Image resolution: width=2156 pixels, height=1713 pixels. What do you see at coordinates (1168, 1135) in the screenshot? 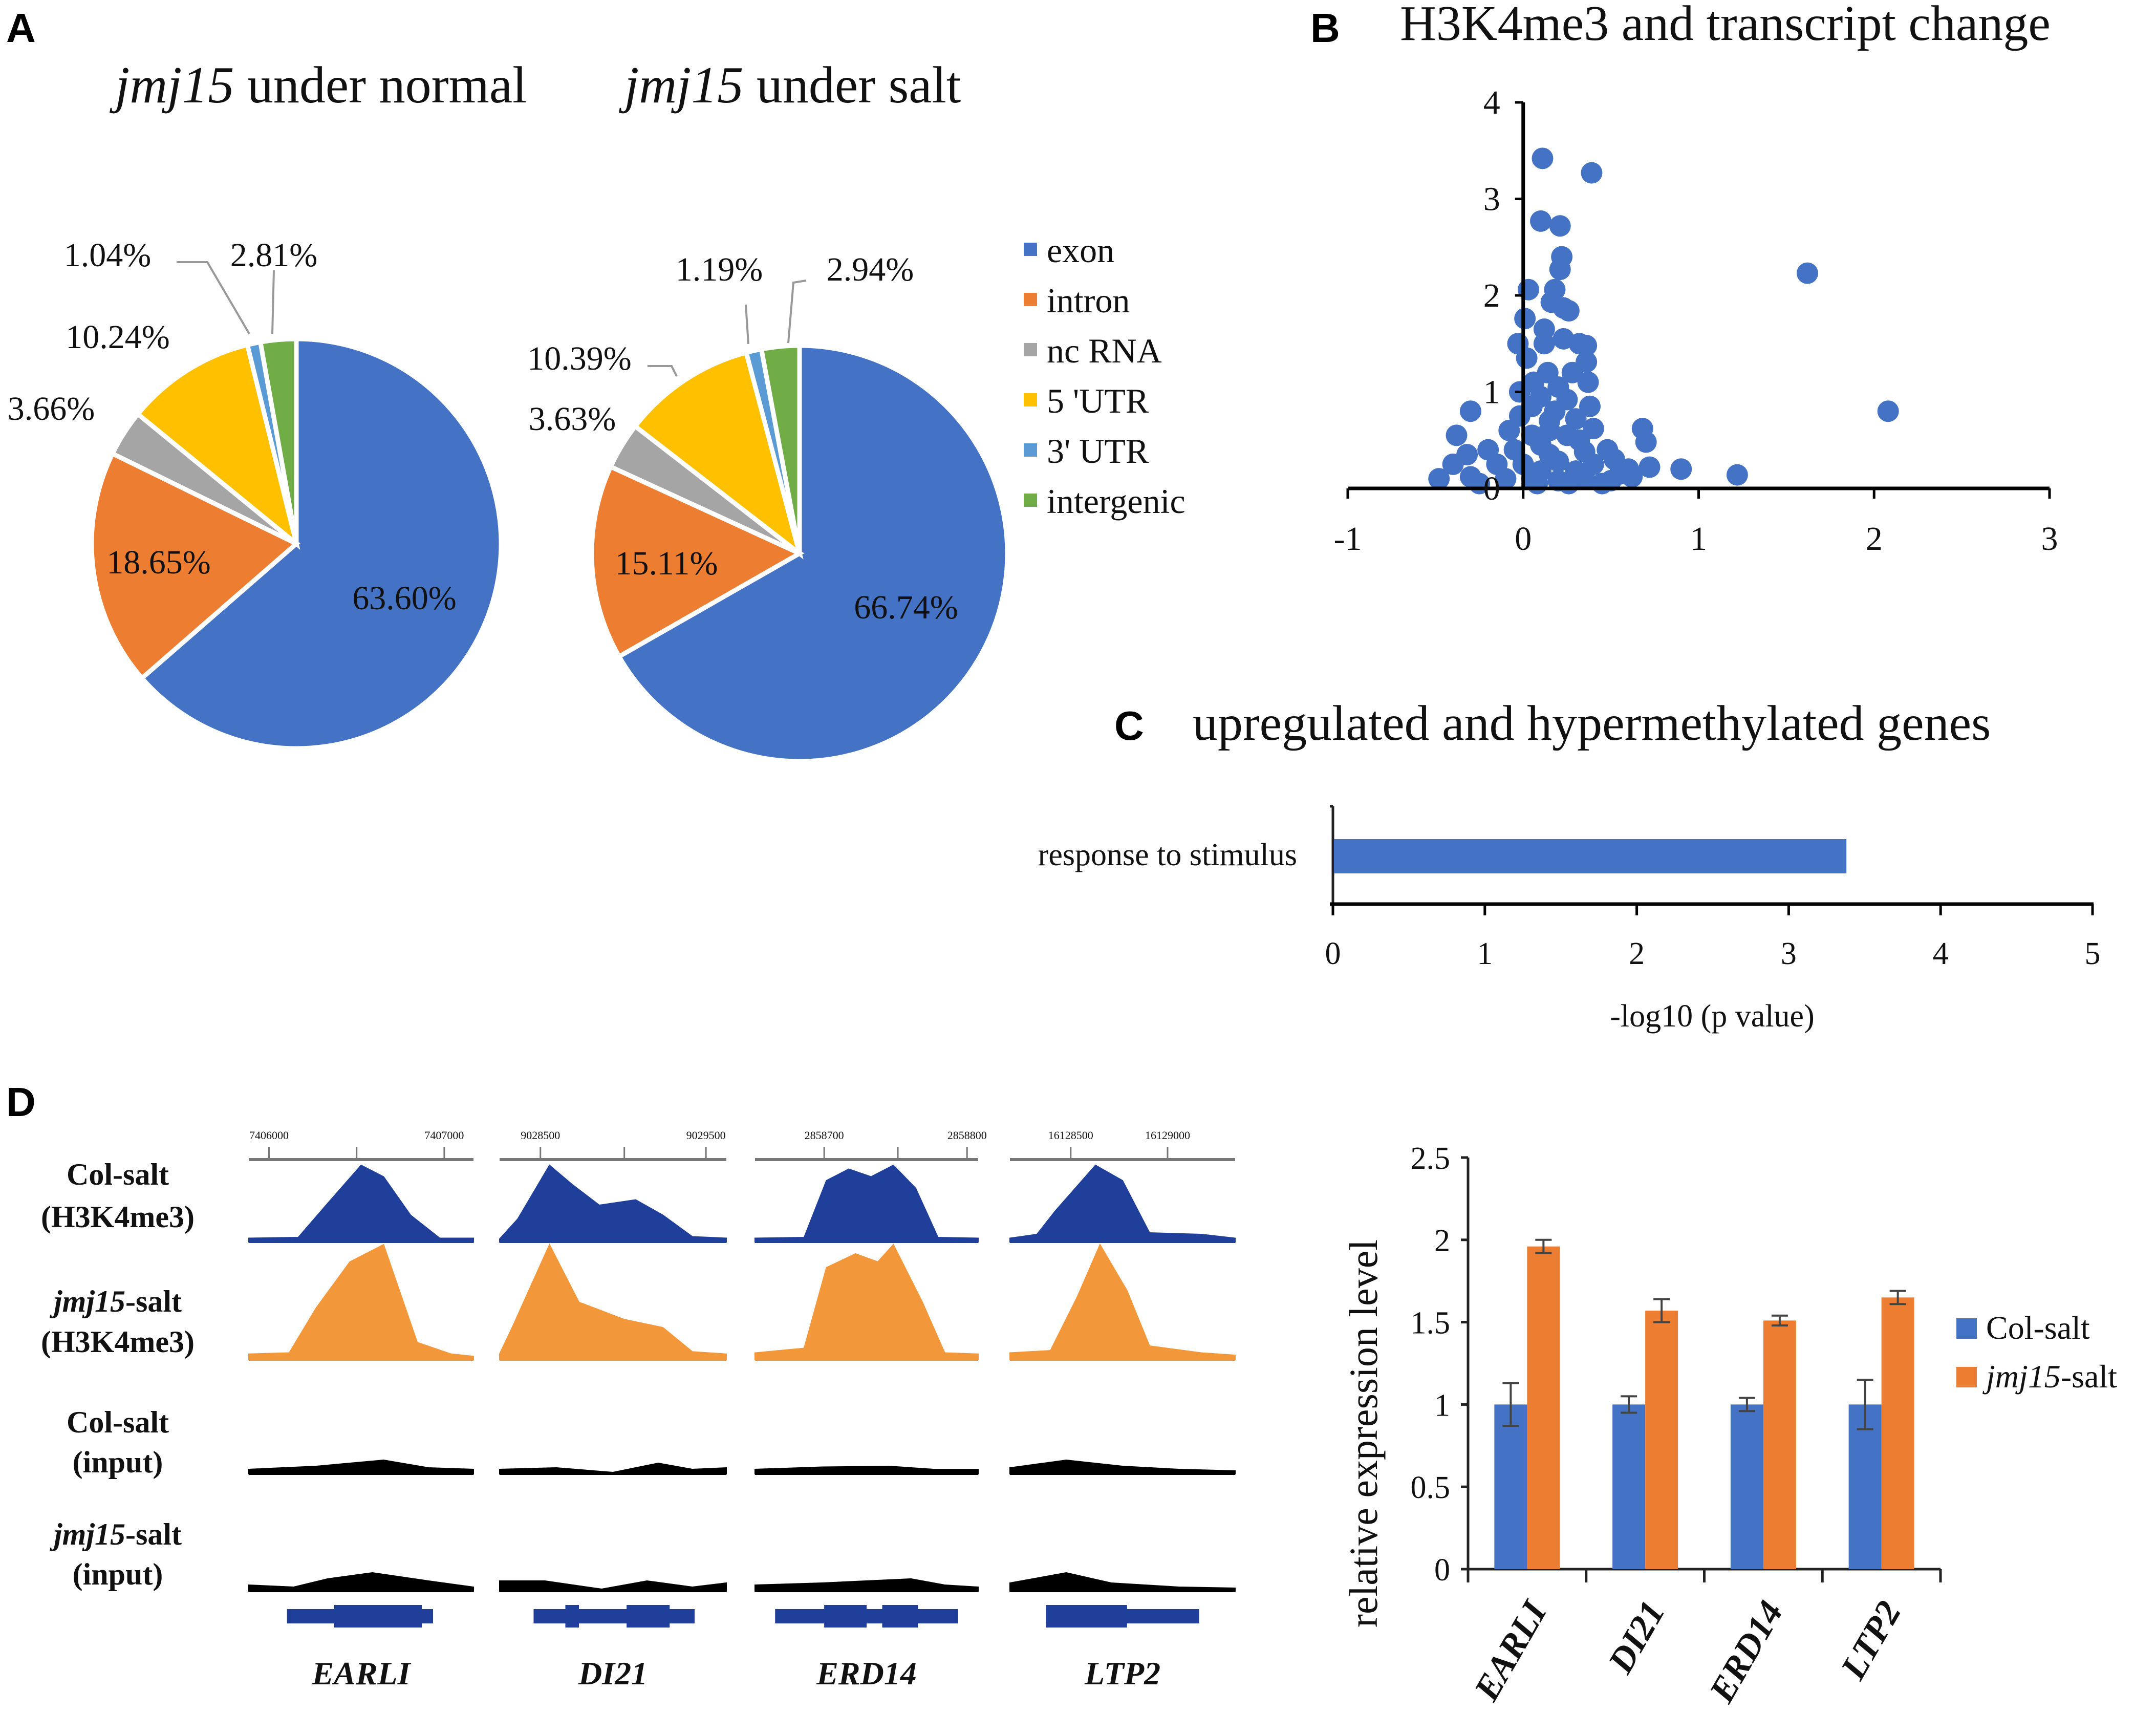
I see `ruler-label-right: 16129000` at bounding box center [1168, 1135].